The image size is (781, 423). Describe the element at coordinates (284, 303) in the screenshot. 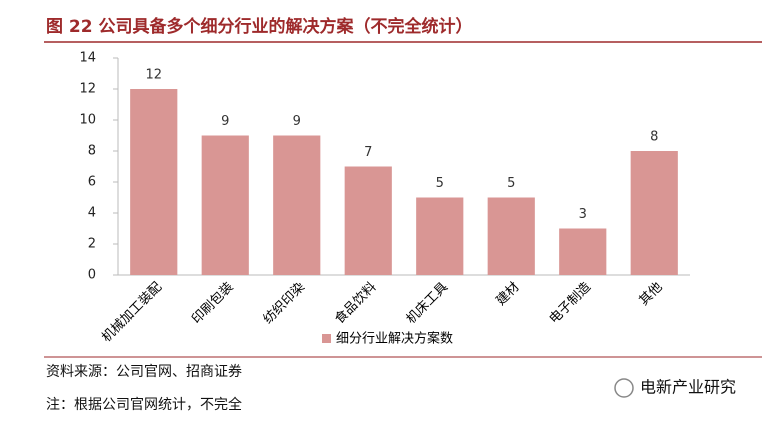

I see `x-tick-label: 纺织印染` at that location.